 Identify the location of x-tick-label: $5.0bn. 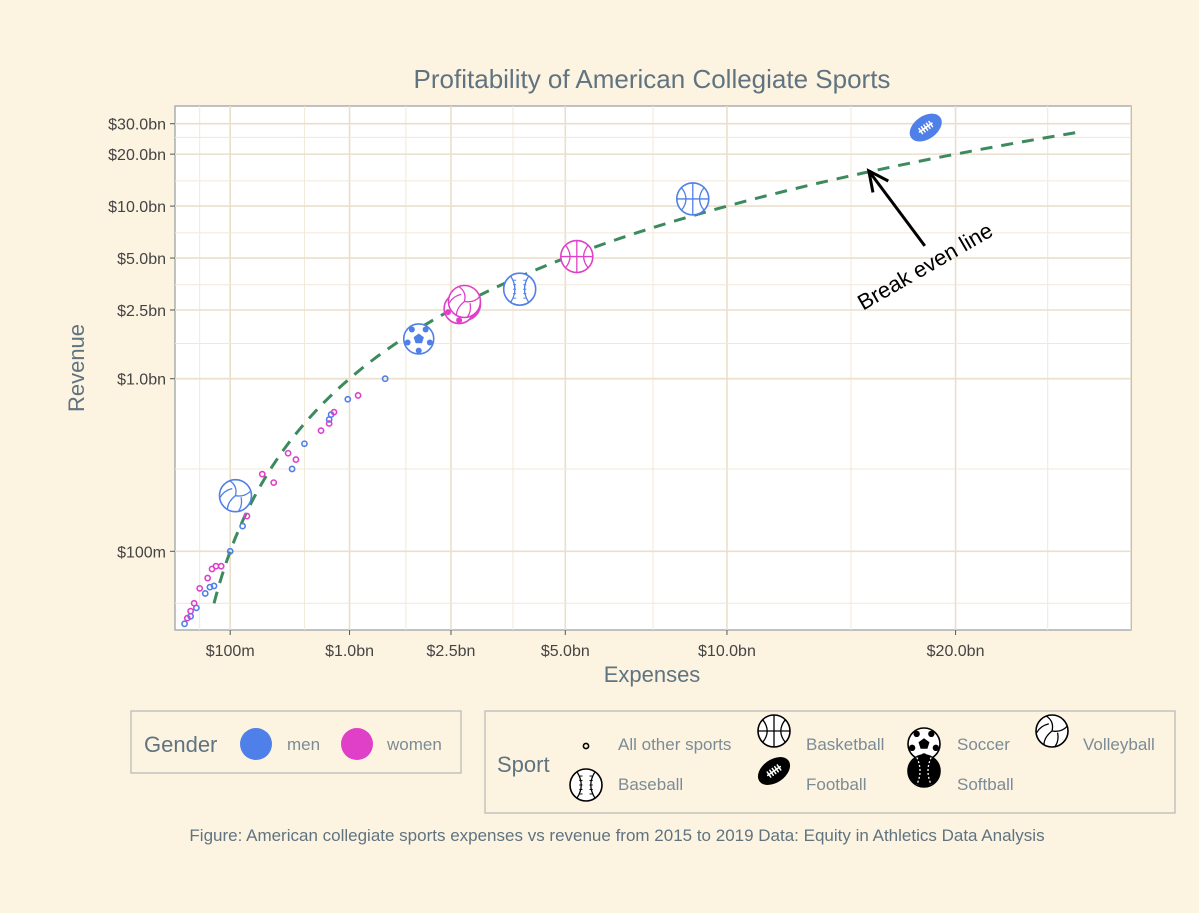
(565, 651).